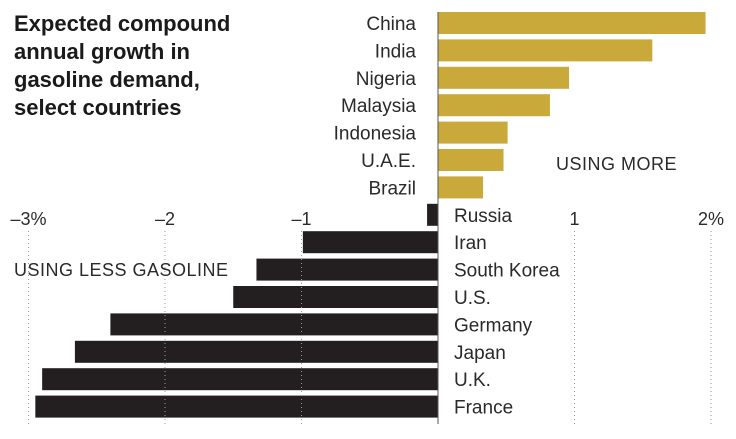  Describe the element at coordinates (102, 51) in the screenshot. I see `chart-title-line: annual growth in` at that location.